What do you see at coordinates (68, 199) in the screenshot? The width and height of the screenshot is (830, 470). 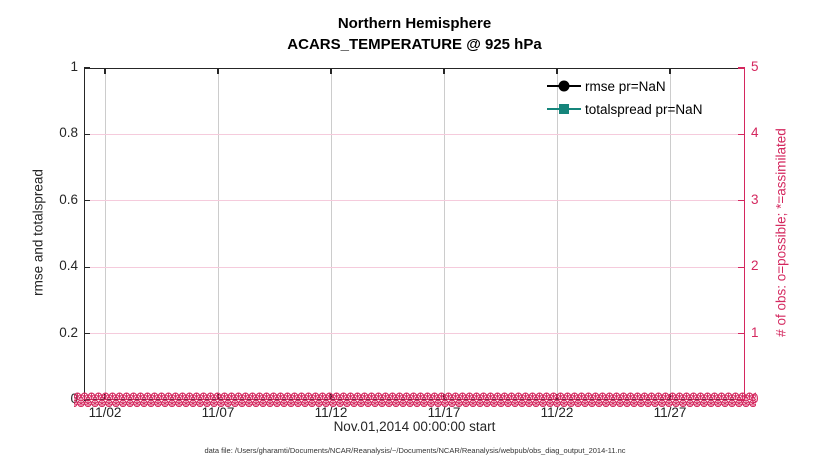 I see `y-tick-label-left: 0.6` at bounding box center [68, 199].